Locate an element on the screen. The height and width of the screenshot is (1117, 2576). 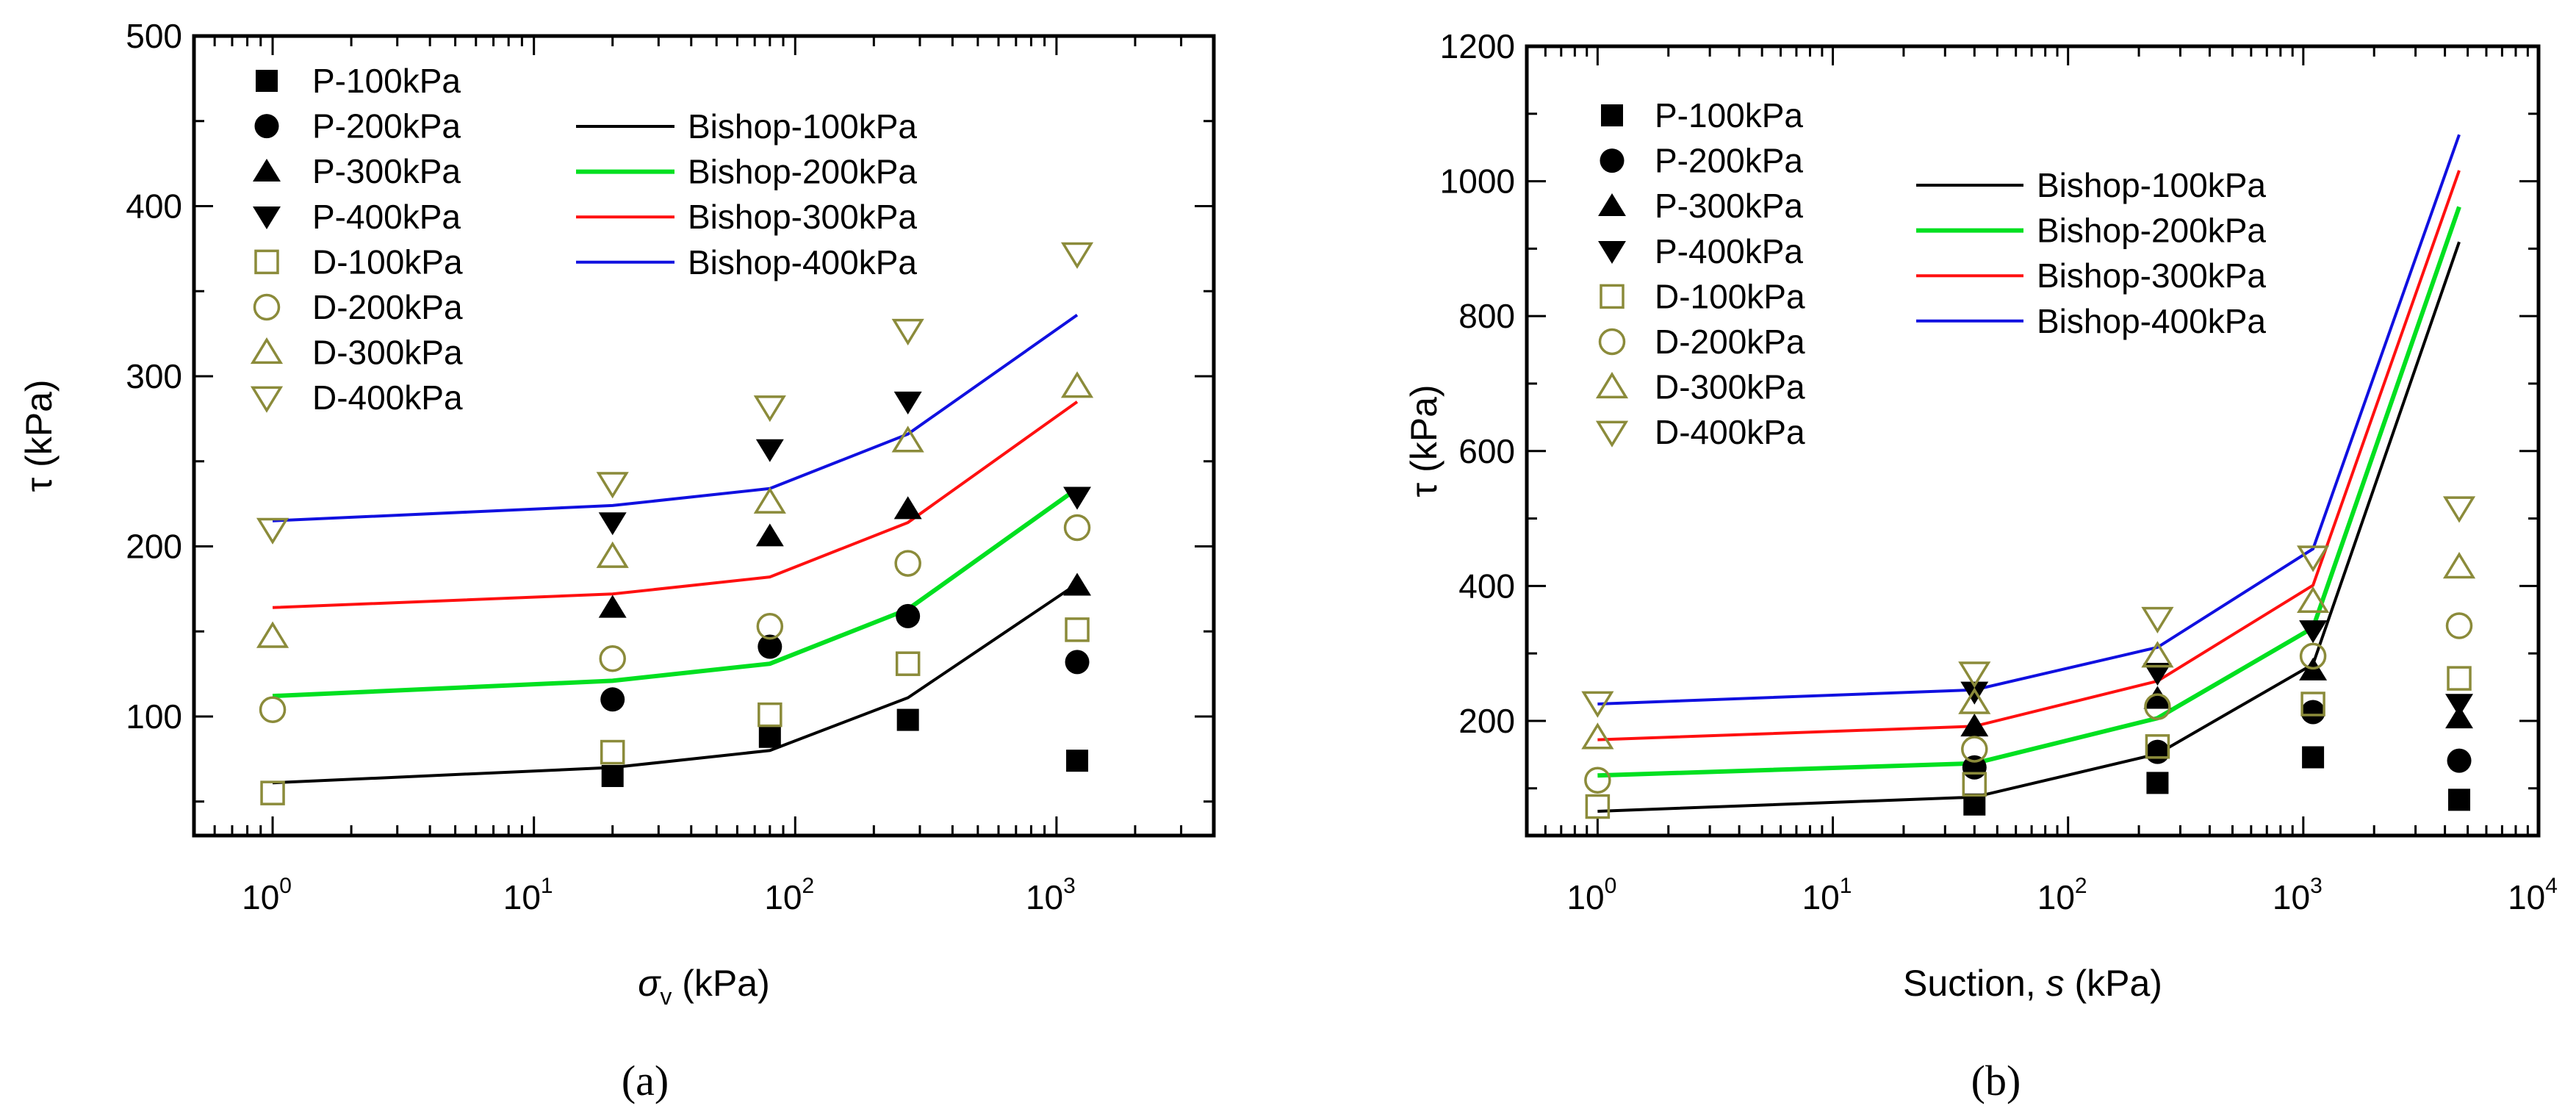
y-tick-label: 1000 is located at coordinates (1477, 182).